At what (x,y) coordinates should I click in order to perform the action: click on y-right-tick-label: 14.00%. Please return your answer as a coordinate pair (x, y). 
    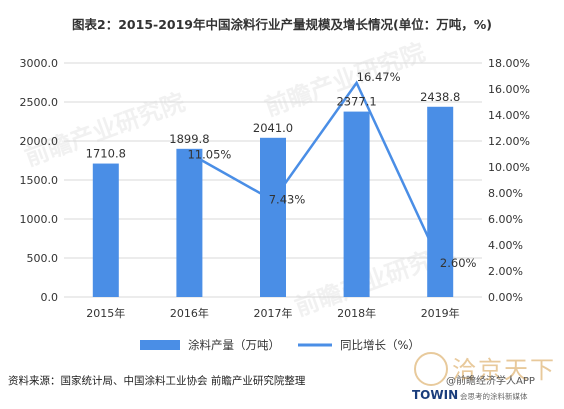
    Looking at the image, I should click on (509, 115).